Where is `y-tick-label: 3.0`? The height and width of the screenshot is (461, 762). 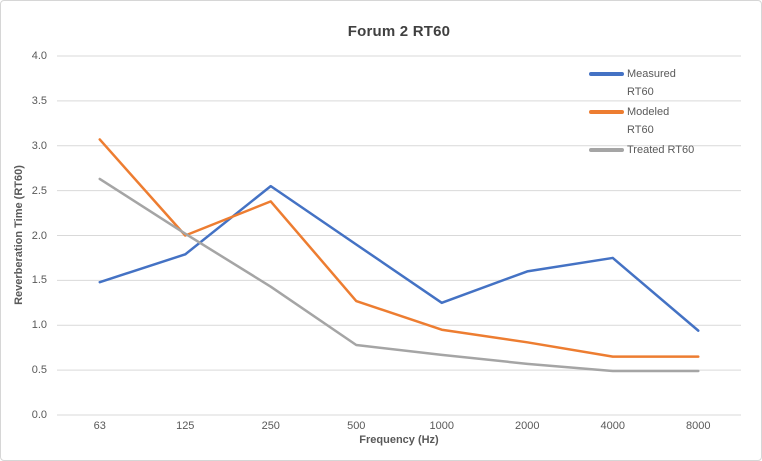
y-tick-label: 3.0 is located at coordinates (39, 145).